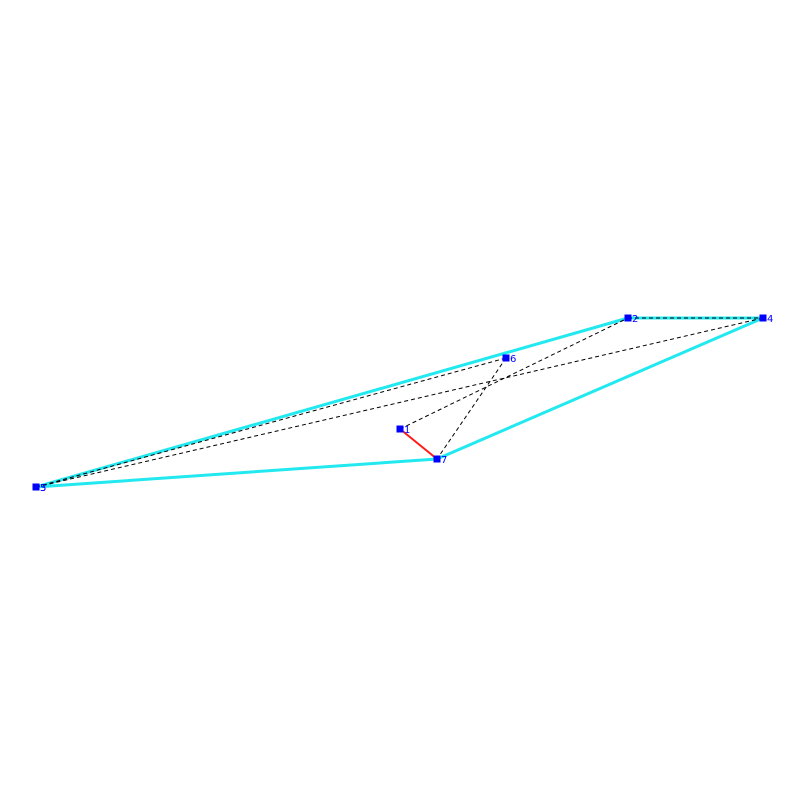  I want to click on node-6: 6, so click(509, 359).